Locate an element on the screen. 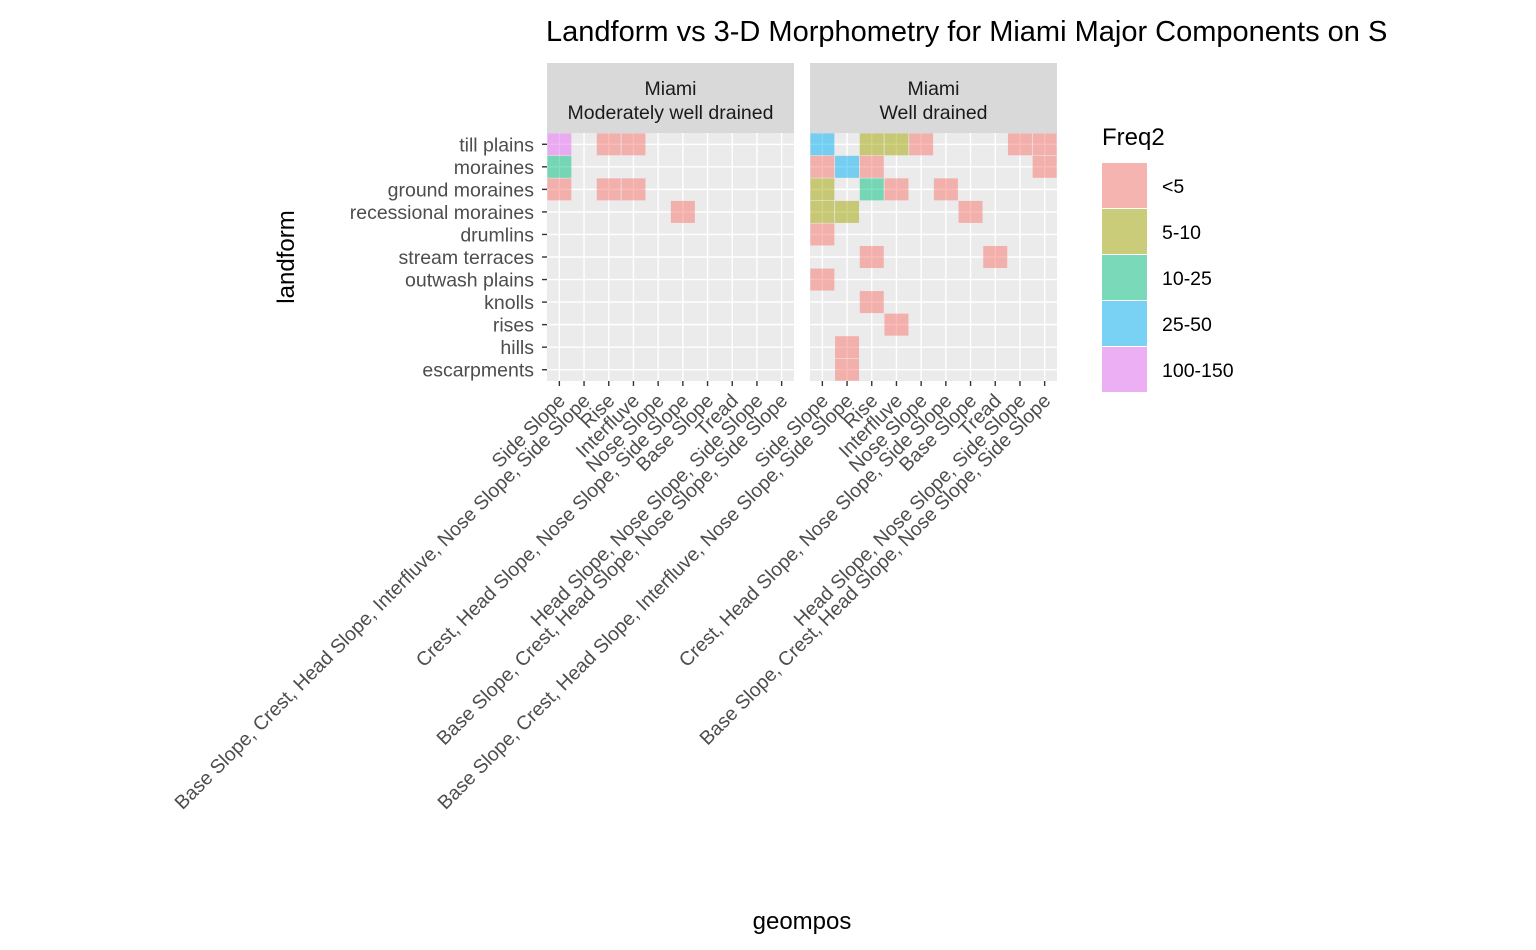  legend-label: 25-50 is located at coordinates (1187, 325).